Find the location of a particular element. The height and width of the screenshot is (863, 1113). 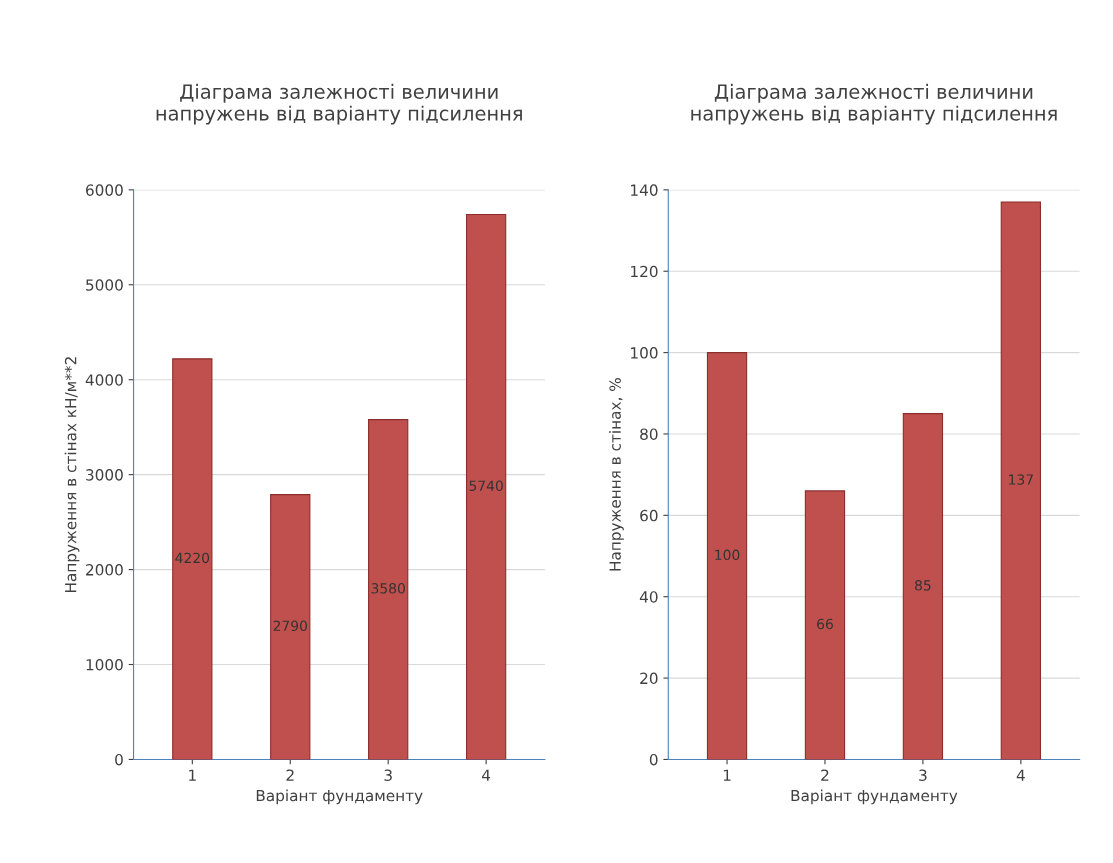

y-tick-label: 60 is located at coordinates (649, 515).